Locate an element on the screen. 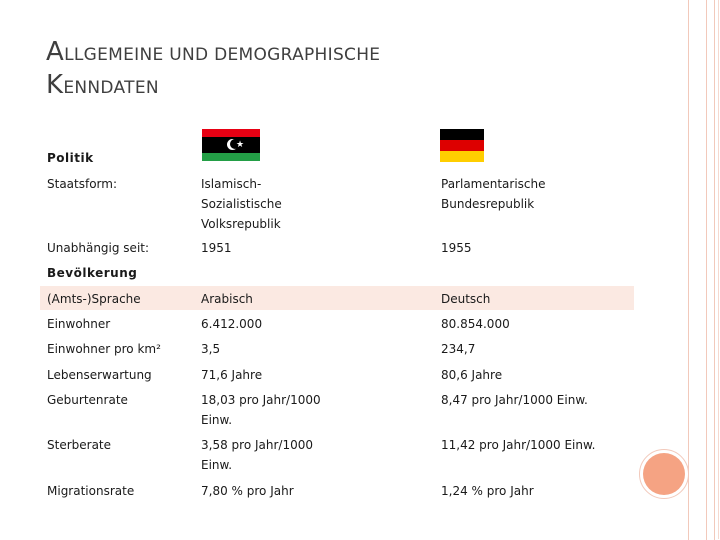  germany-value: 11,42 pro Jahr/1000 Einw. is located at coordinates (518, 445).